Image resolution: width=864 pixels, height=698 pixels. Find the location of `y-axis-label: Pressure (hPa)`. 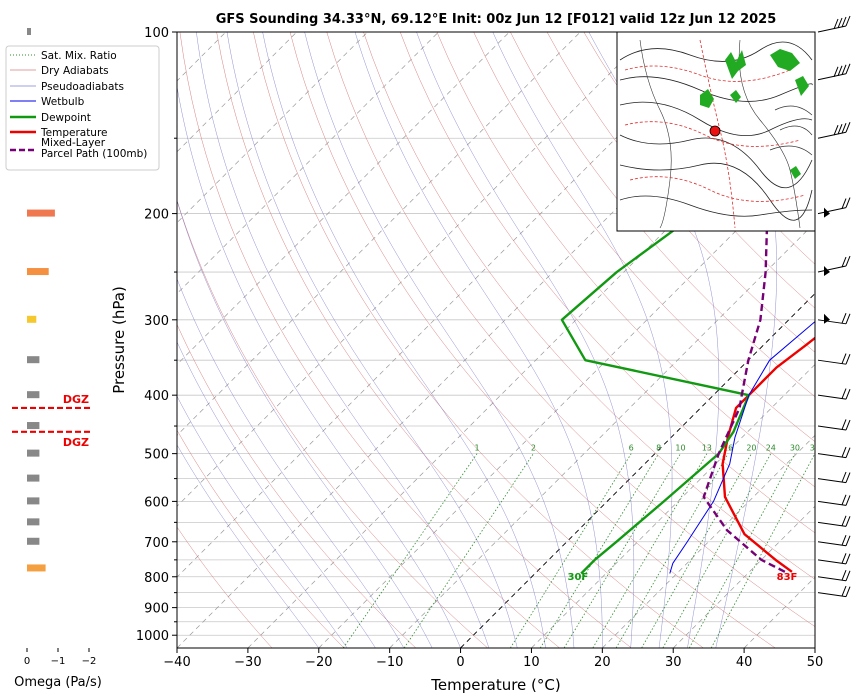

y-axis-label: Pressure (hPa) is located at coordinates (119, 340).